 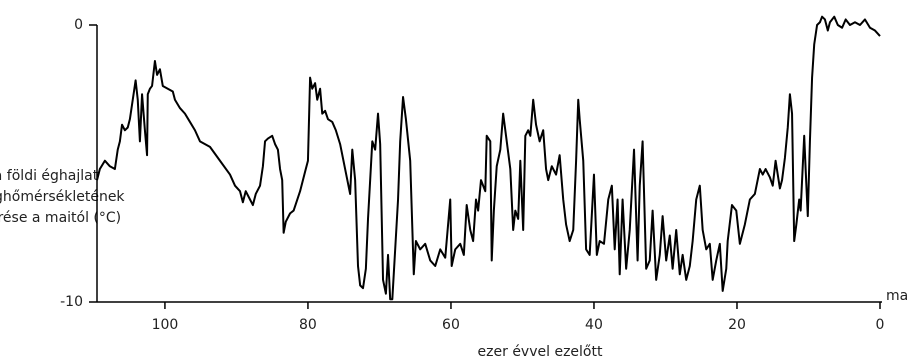 I want to click on y-axis-label: eltérése a maitól (°C), so click(x=60, y=218).